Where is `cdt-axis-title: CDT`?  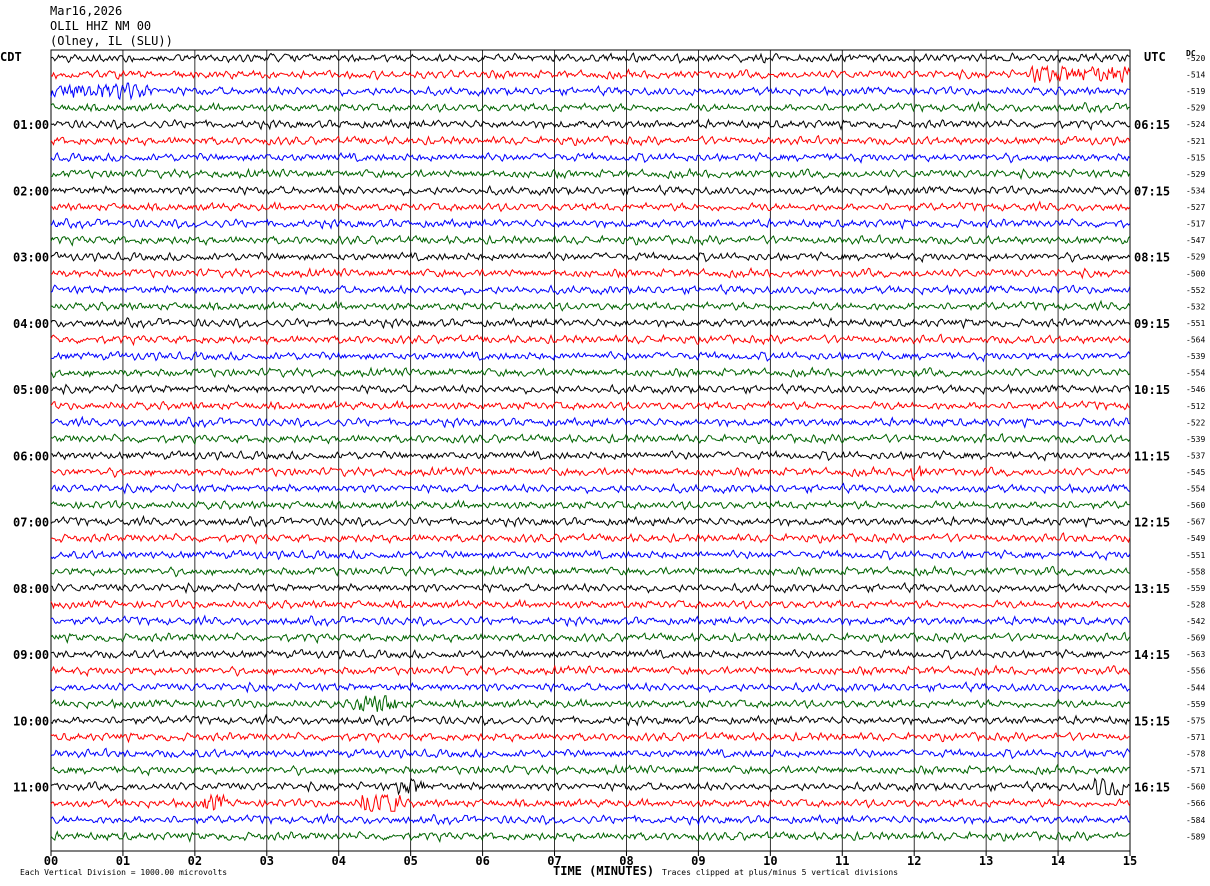 cdt-axis-title: CDT is located at coordinates (11, 57).